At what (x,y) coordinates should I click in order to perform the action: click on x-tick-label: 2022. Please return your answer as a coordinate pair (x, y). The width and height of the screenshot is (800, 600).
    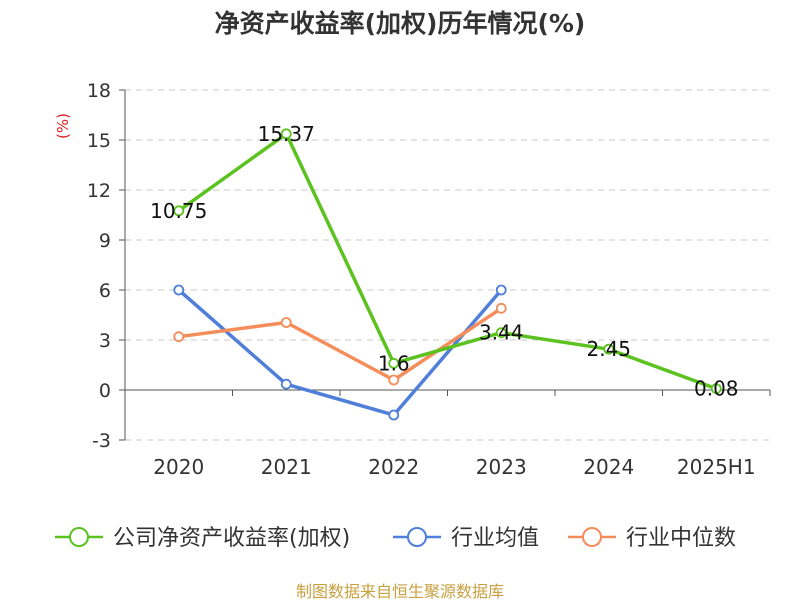
    Looking at the image, I should click on (393, 467).